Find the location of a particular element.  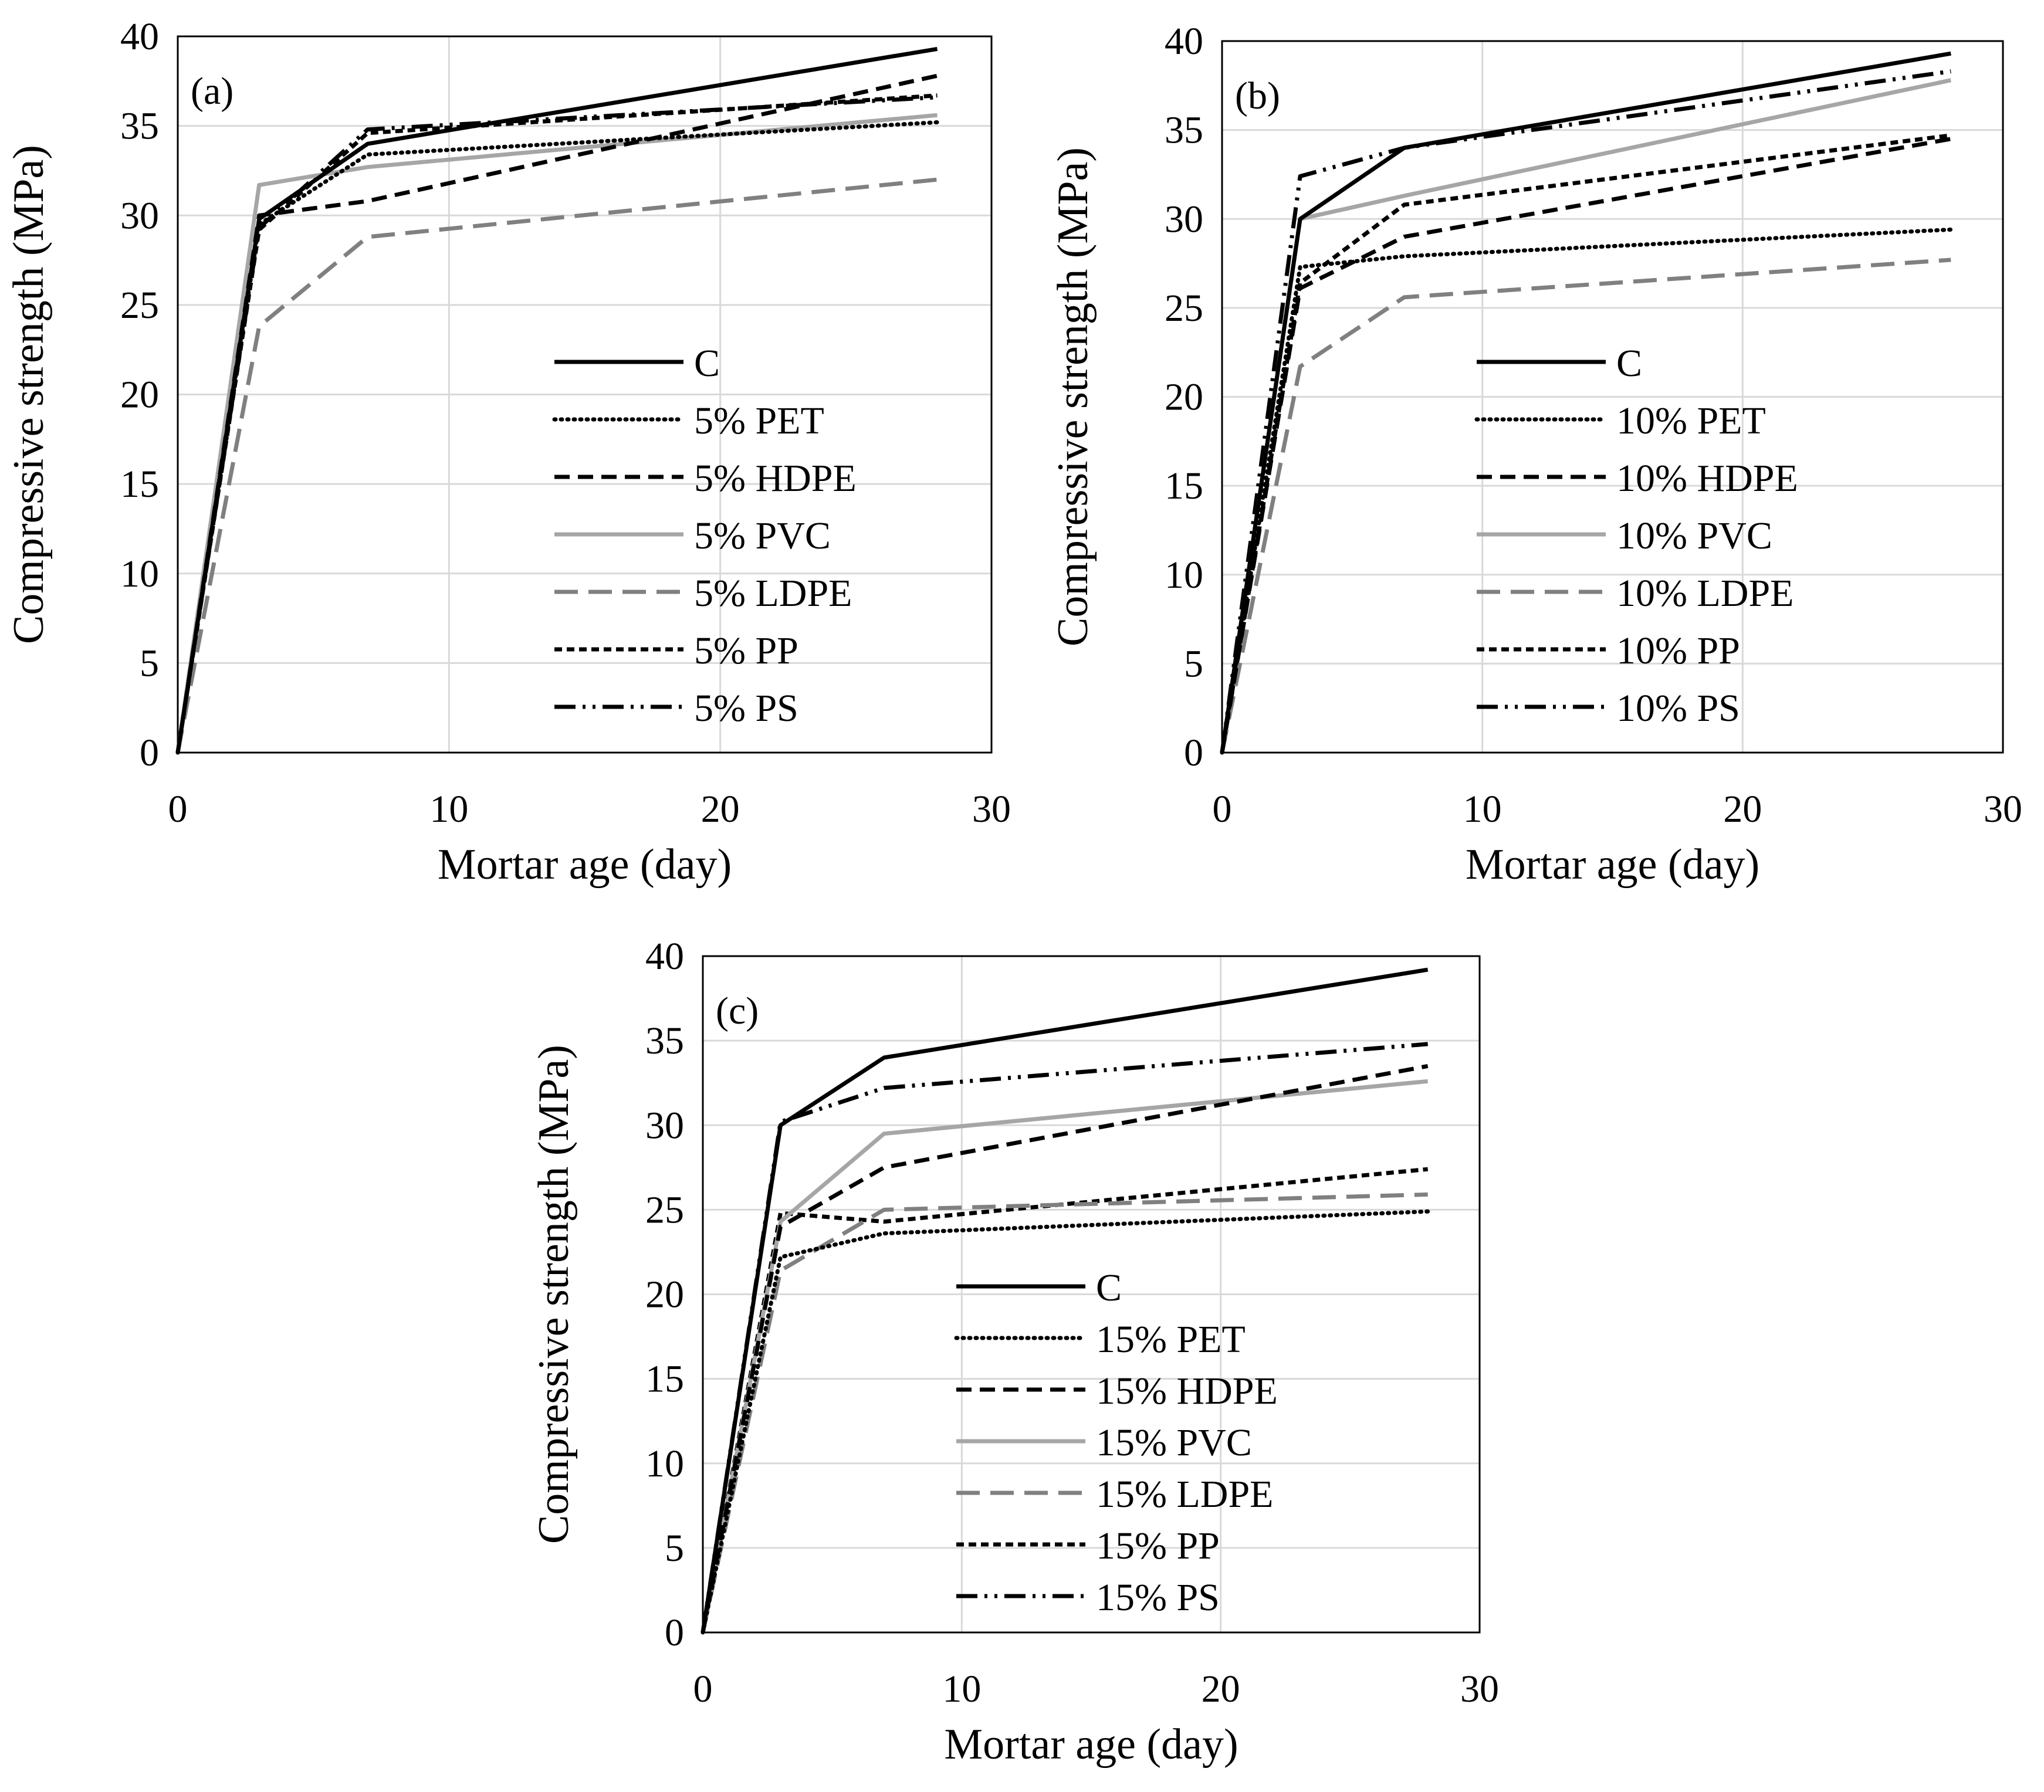

legend-label-pp: 15% PP is located at coordinates (1158, 1546).